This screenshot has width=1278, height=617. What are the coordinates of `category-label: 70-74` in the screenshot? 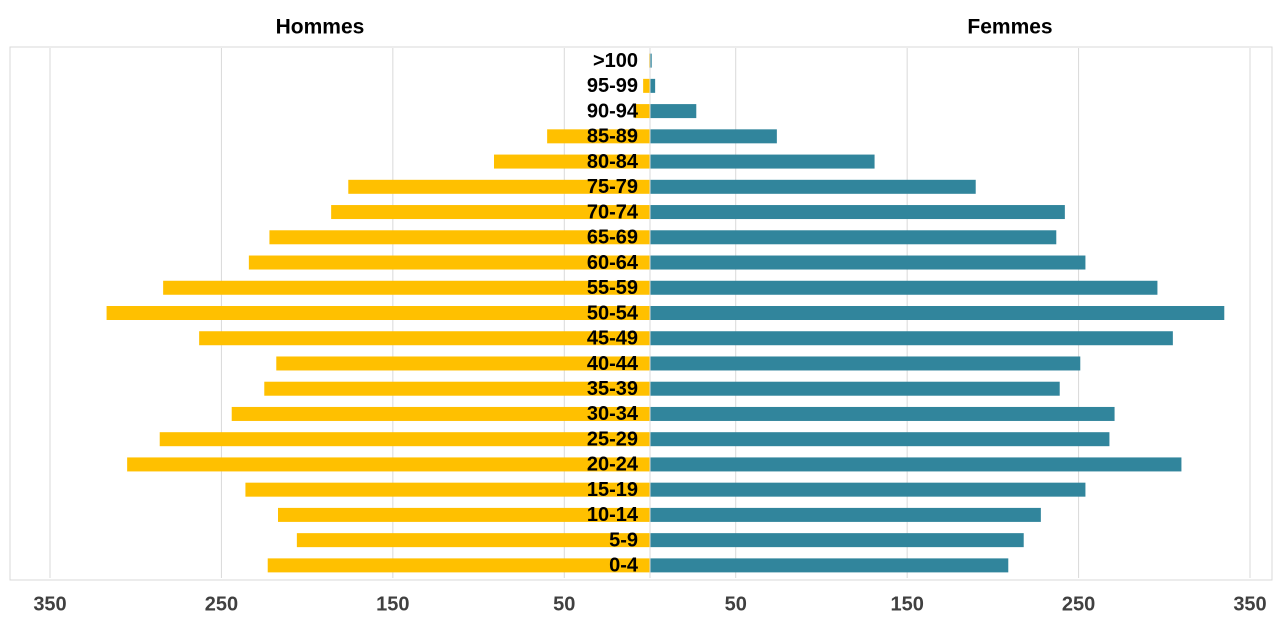 It's located at (613, 212).